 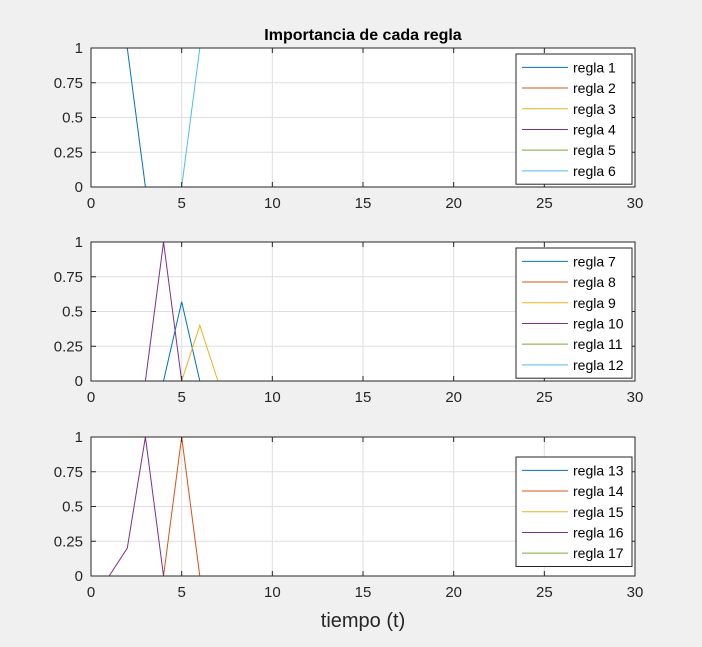 What do you see at coordinates (594, 67) in the screenshot?
I see `legend-entry: regla 1` at bounding box center [594, 67].